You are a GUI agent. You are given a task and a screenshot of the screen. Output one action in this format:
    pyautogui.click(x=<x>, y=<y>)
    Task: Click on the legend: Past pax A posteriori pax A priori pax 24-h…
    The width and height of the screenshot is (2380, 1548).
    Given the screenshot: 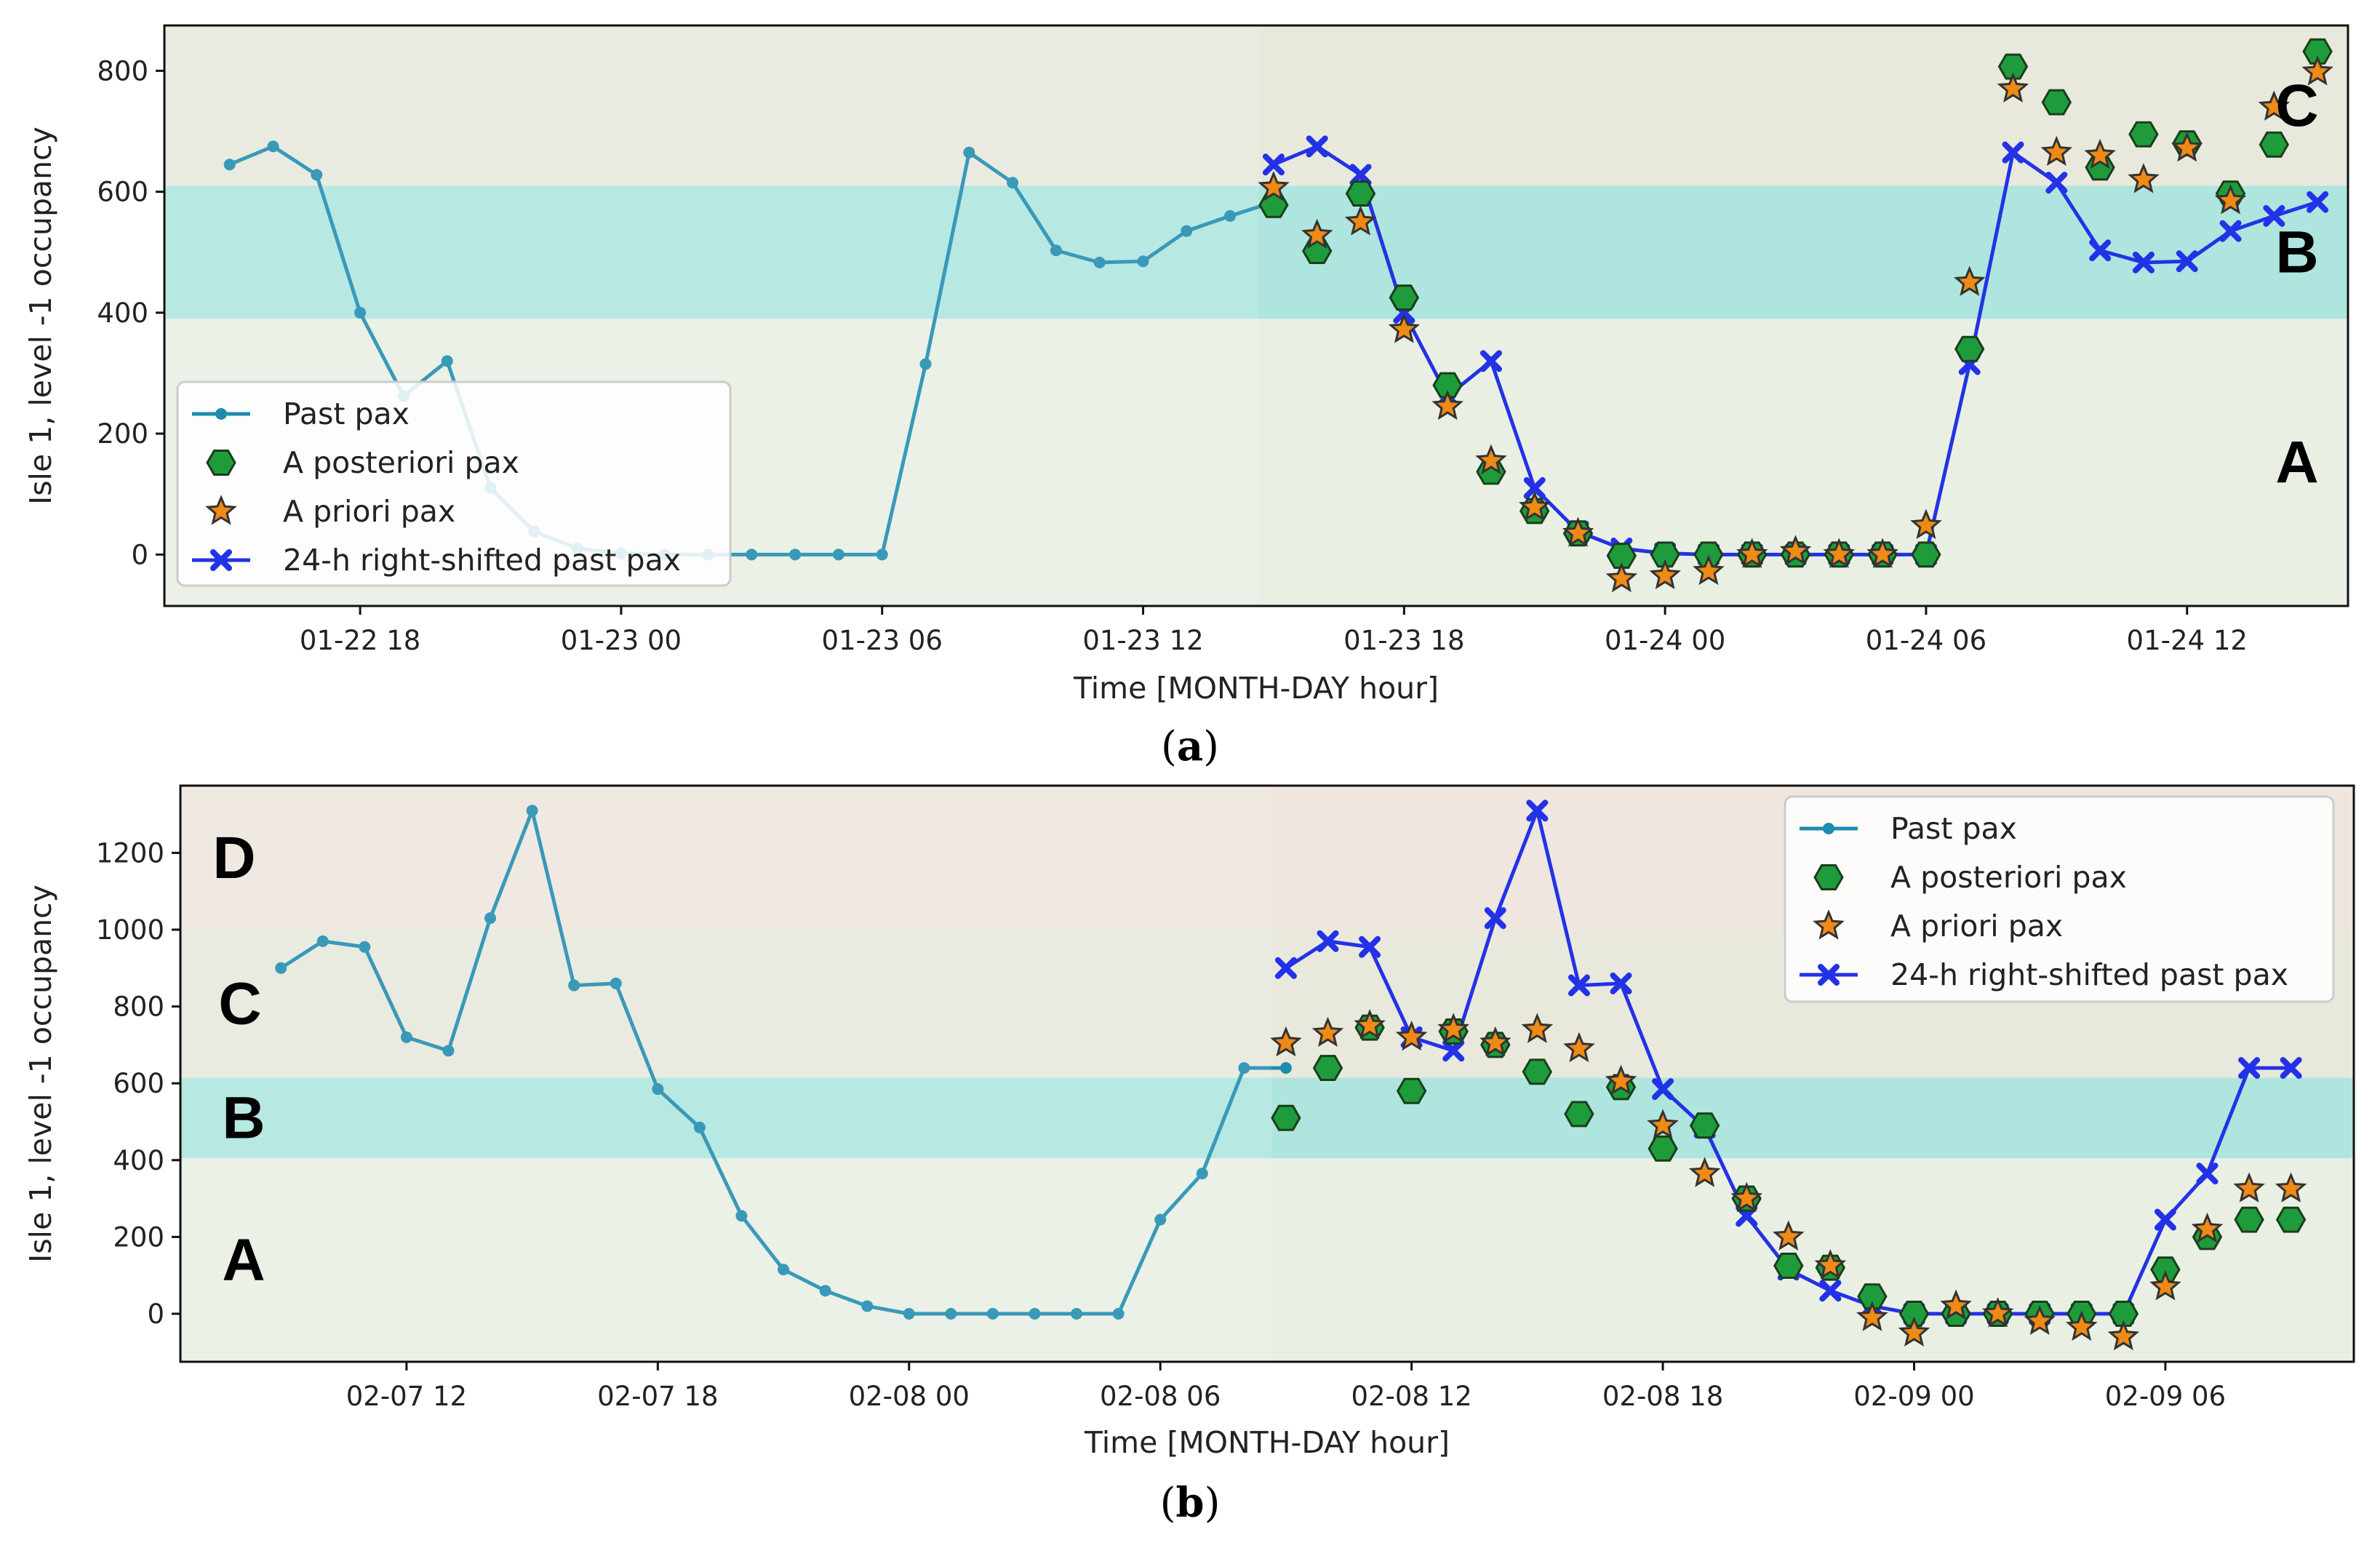 What is the action you would take?
    pyautogui.click(x=454, y=483)
    